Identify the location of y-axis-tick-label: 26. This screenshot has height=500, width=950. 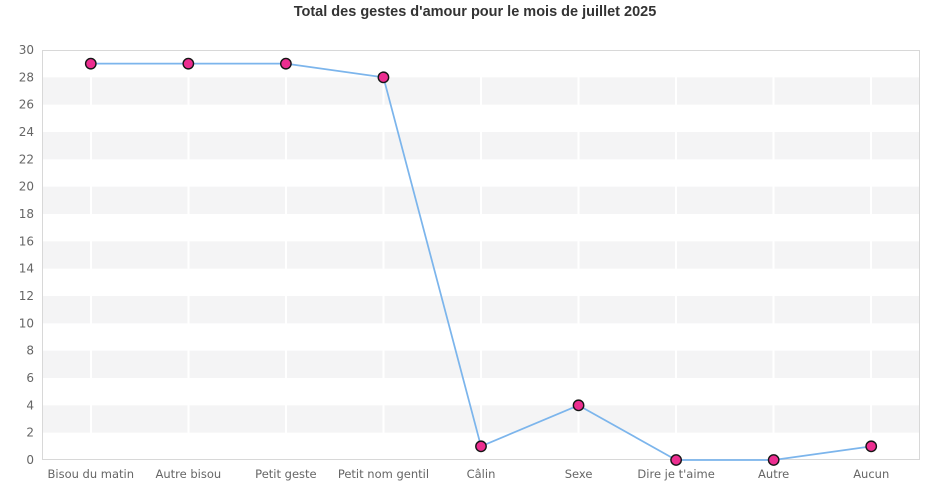
(26, 105).